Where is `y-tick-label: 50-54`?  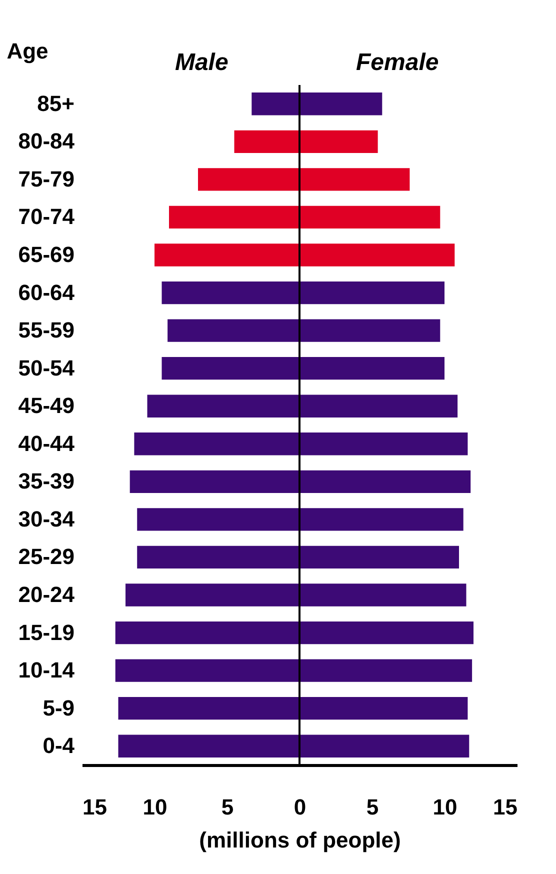
y-tick-label: 50-54 is located at coordinates (47, 367).